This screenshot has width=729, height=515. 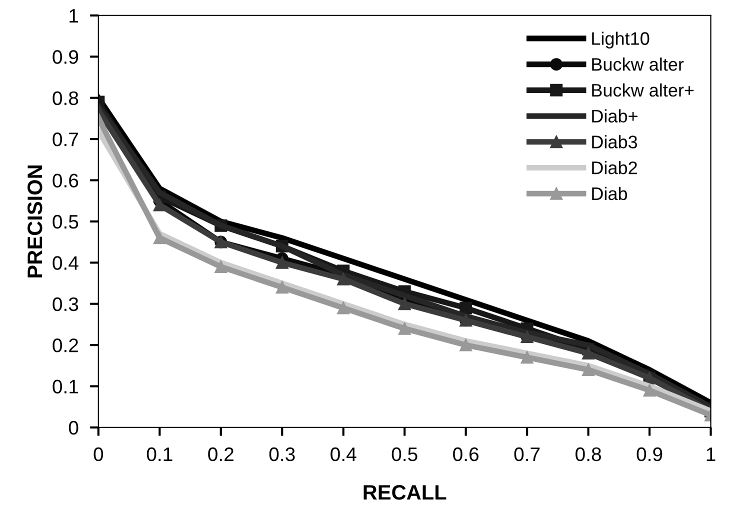 What do you see at coordinates (343, 454) in the screenshot?
I see `x-tick-label: 0.4` at bounding box center [343, 454].